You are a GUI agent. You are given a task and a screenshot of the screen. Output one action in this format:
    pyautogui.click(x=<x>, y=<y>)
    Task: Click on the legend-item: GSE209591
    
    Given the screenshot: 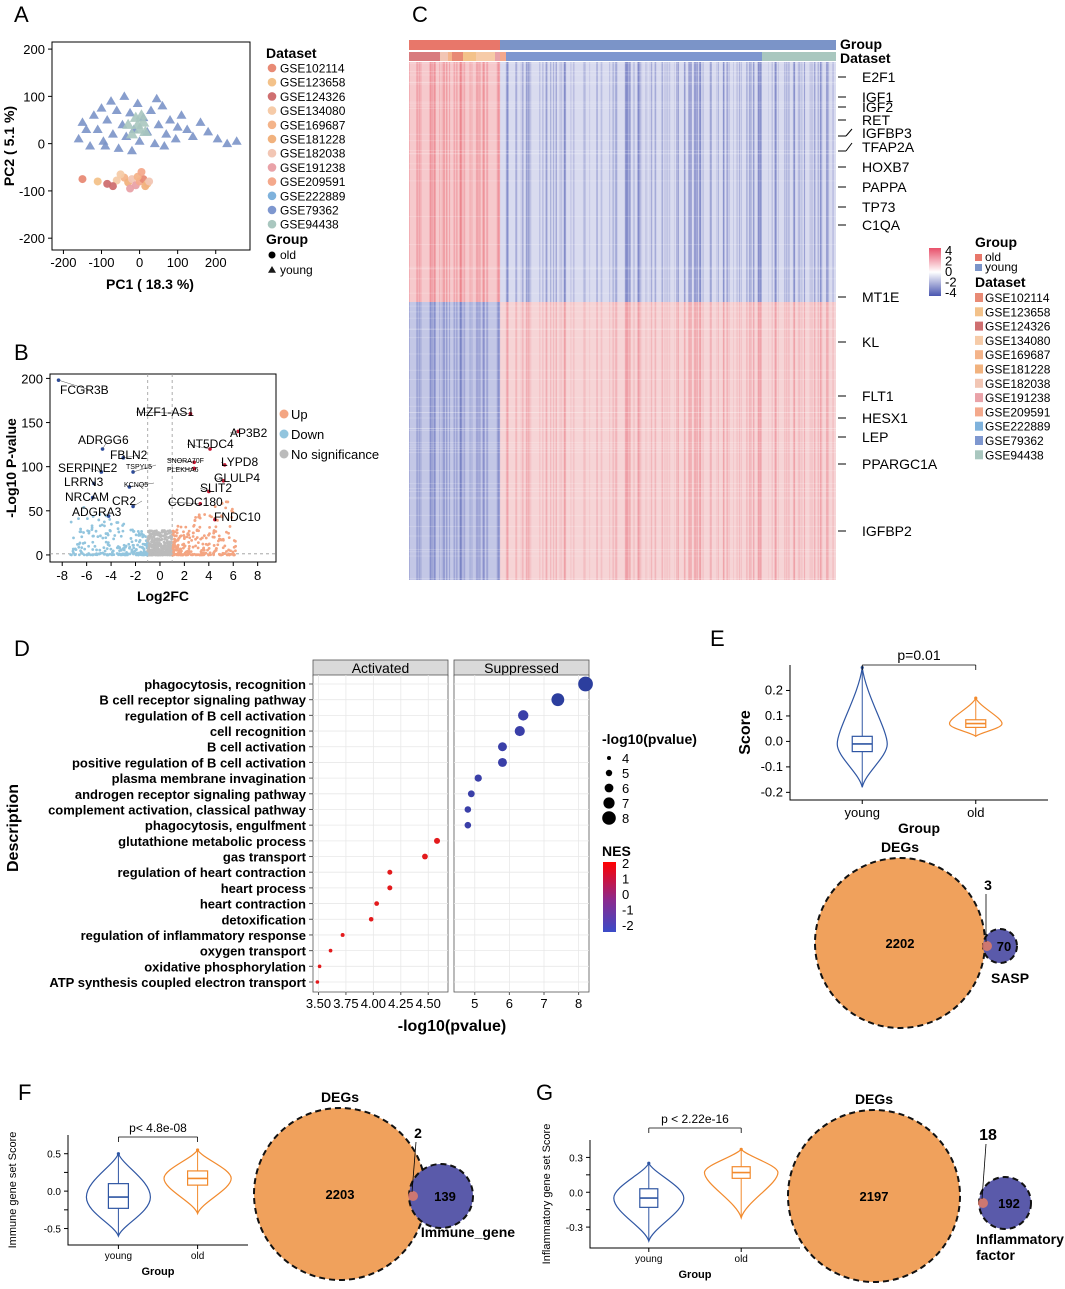 What is the action you would take?
    pyautogui.click(x=1018, y=412)
    